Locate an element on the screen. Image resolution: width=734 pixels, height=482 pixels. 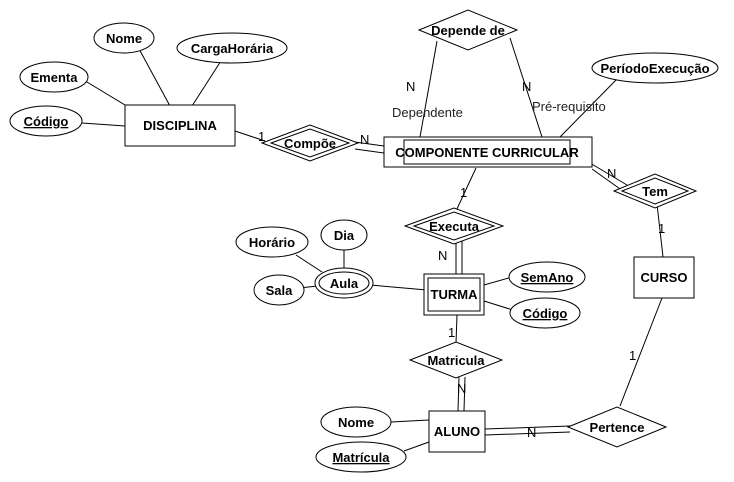
role-dependente: Dependente is located at coordinates (427, 112).